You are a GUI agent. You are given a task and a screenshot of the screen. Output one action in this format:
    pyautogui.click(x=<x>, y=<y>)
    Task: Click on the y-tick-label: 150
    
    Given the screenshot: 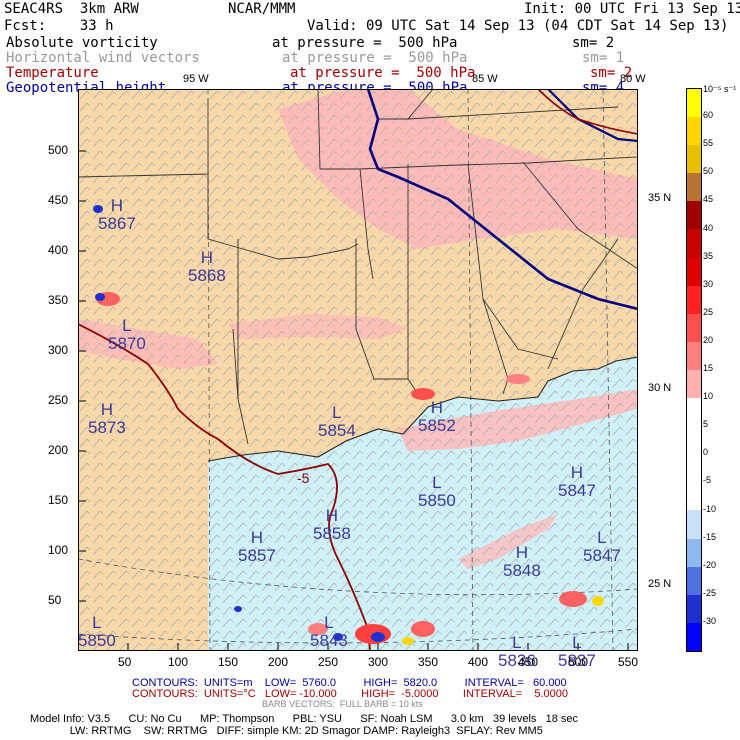 What is the action you would take?
    pyautogui.click(x=58, y=500)
    